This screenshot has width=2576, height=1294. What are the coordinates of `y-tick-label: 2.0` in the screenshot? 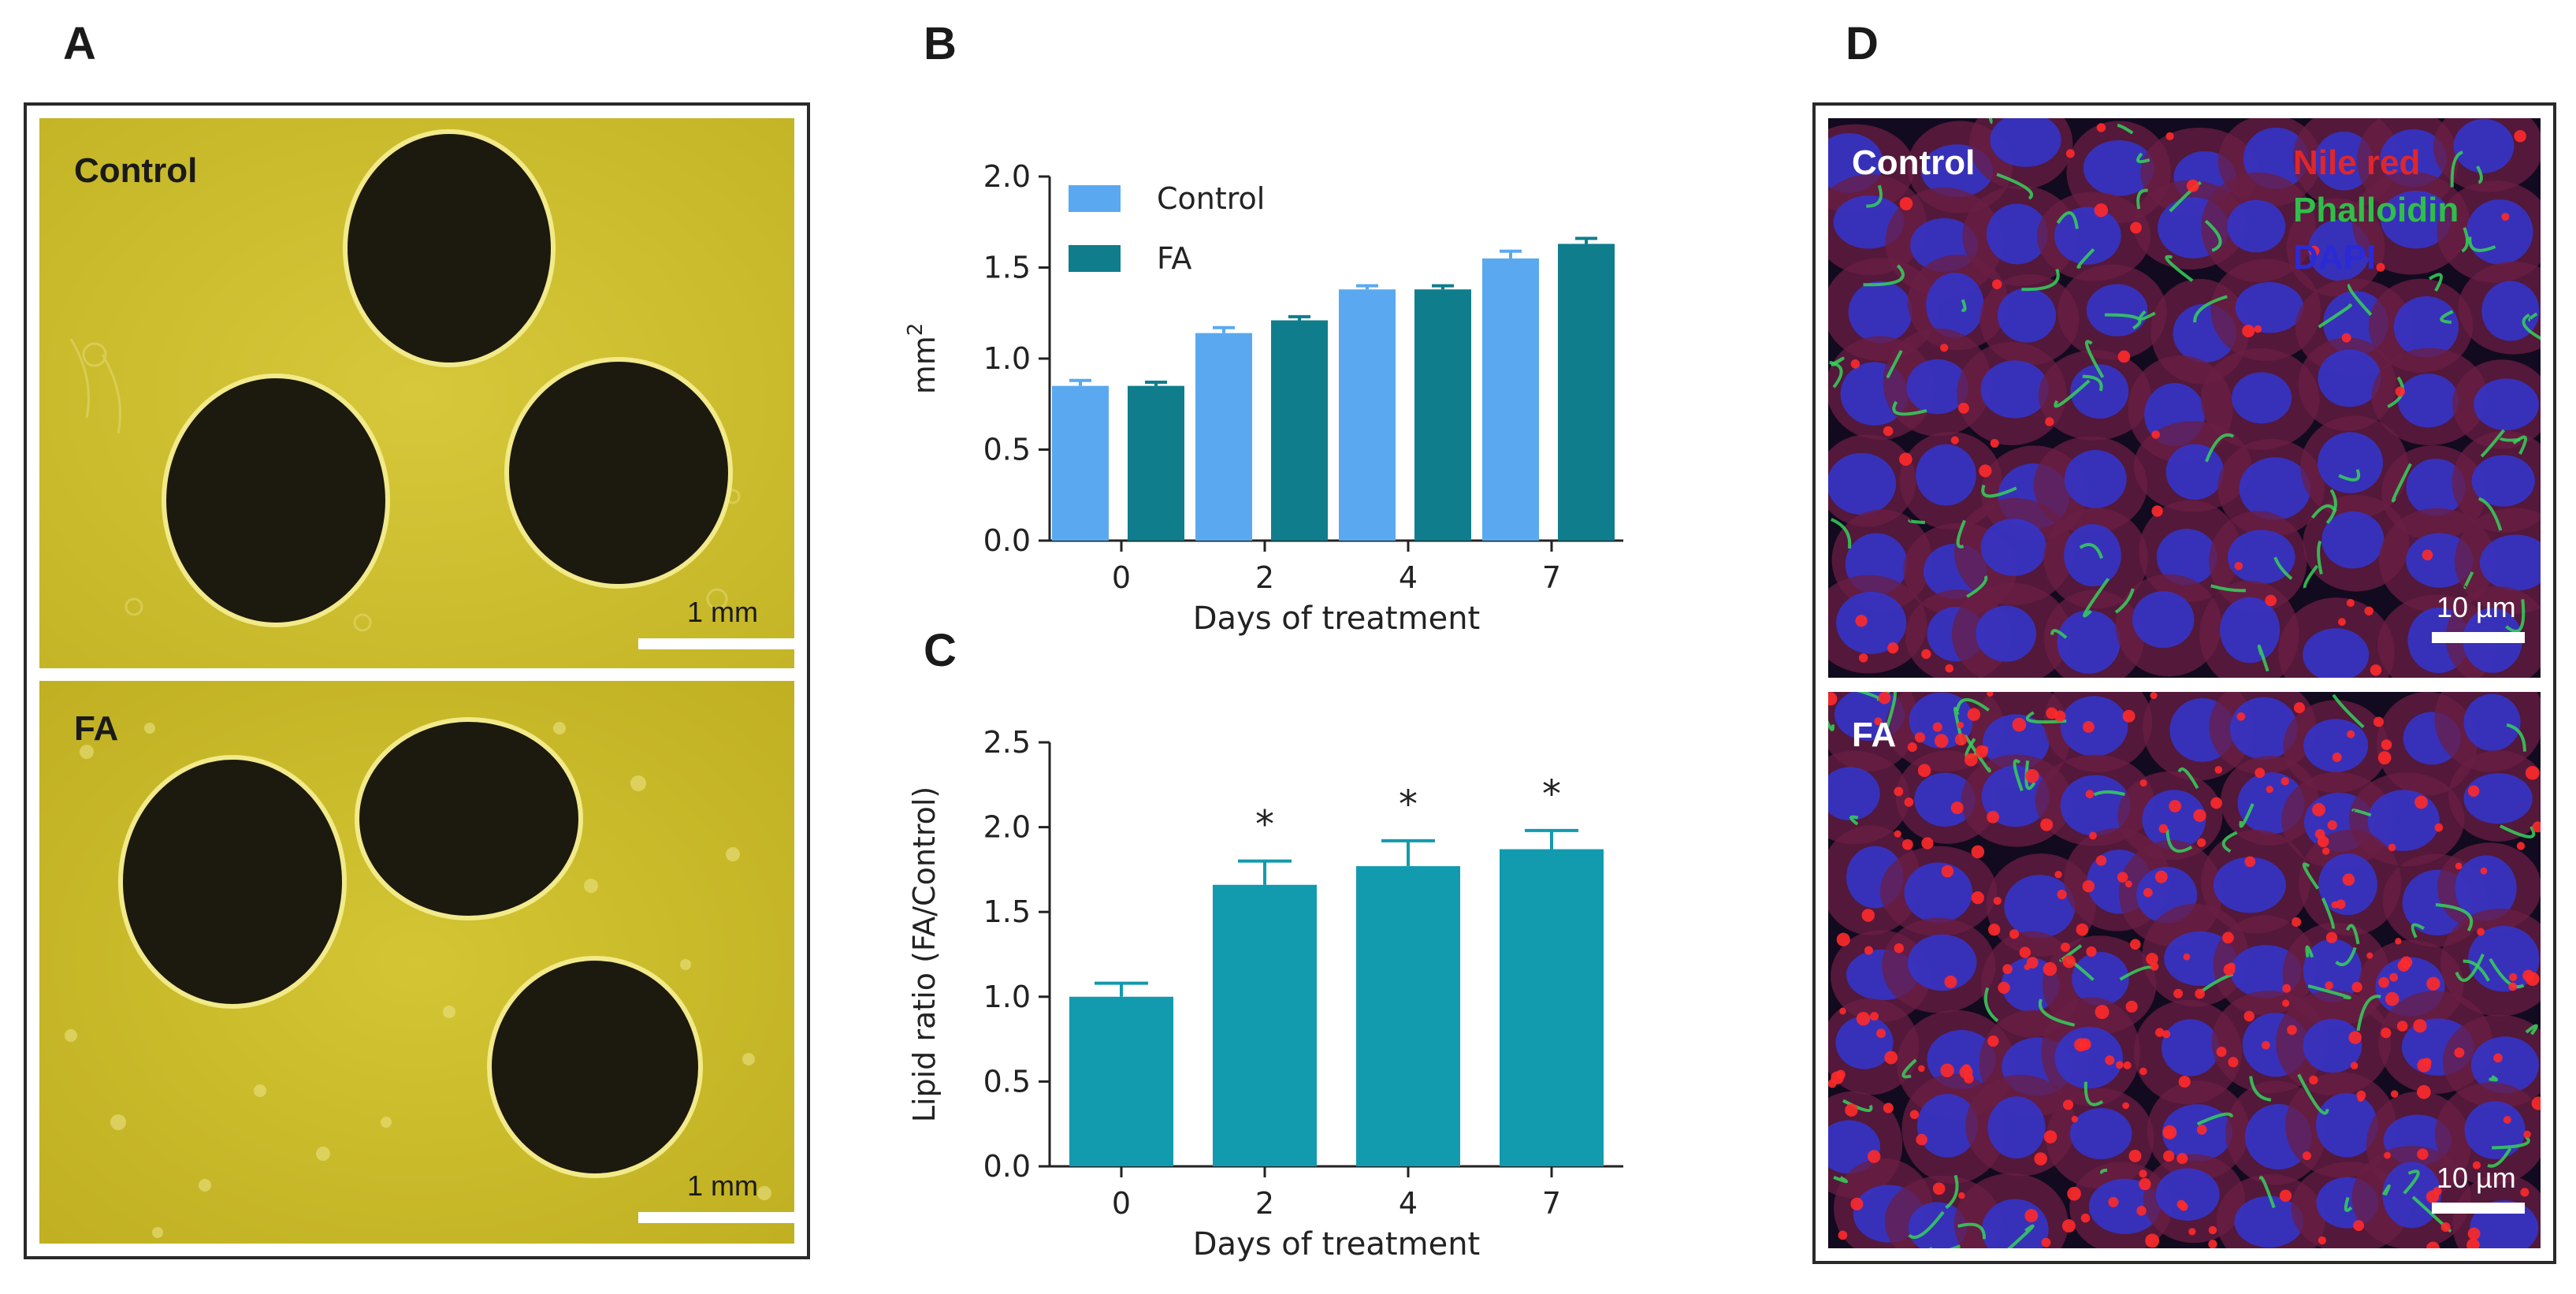 It's located at (1007, 176).